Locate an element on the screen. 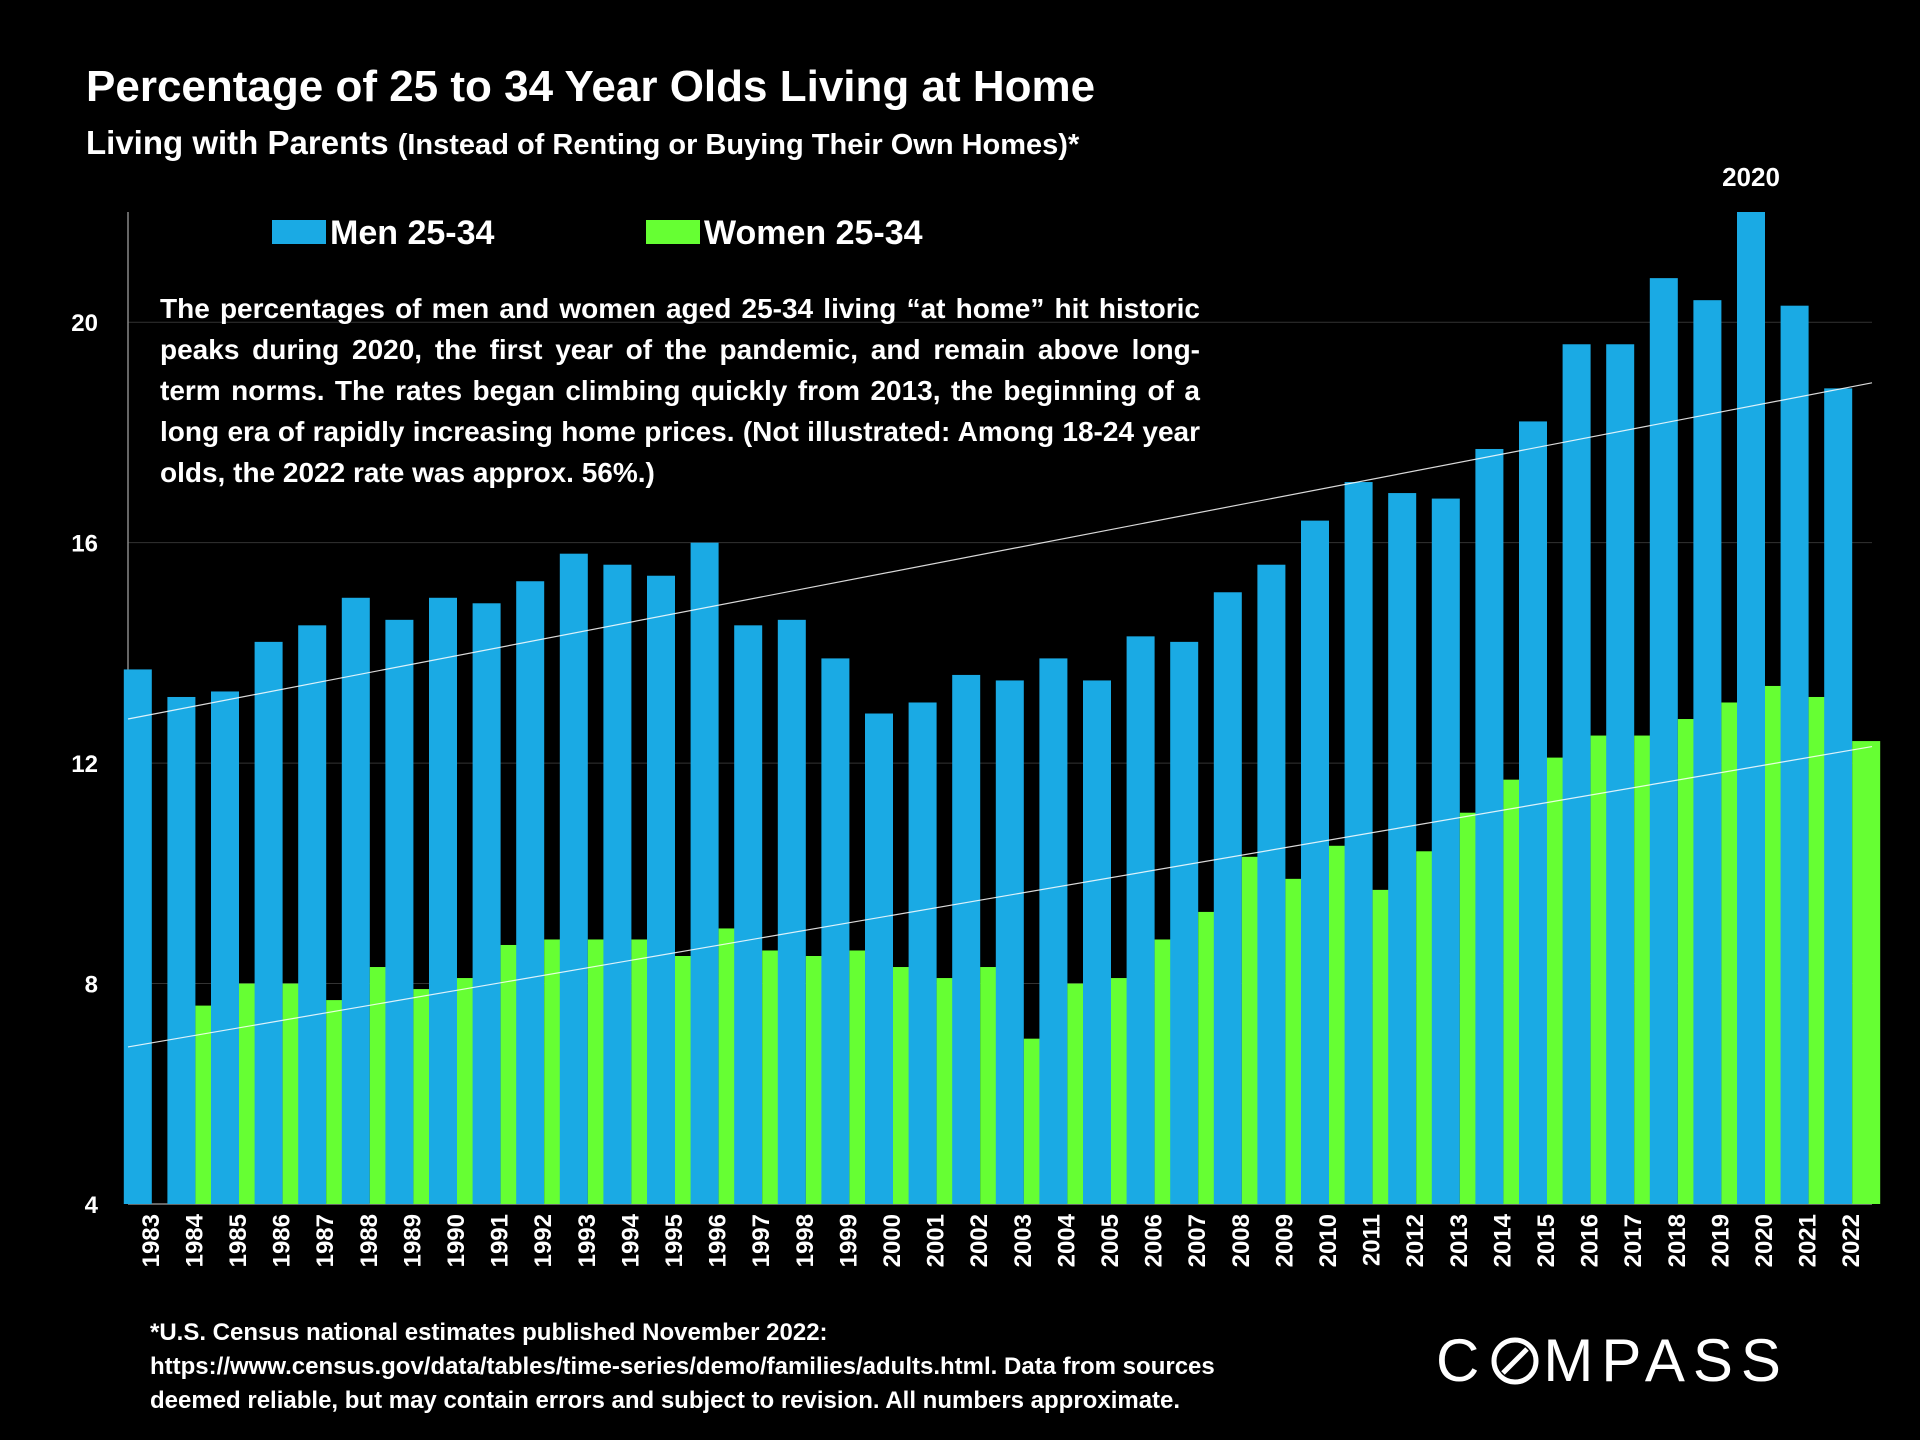  bar-men-2014 is located at coordinates (1489, 826).